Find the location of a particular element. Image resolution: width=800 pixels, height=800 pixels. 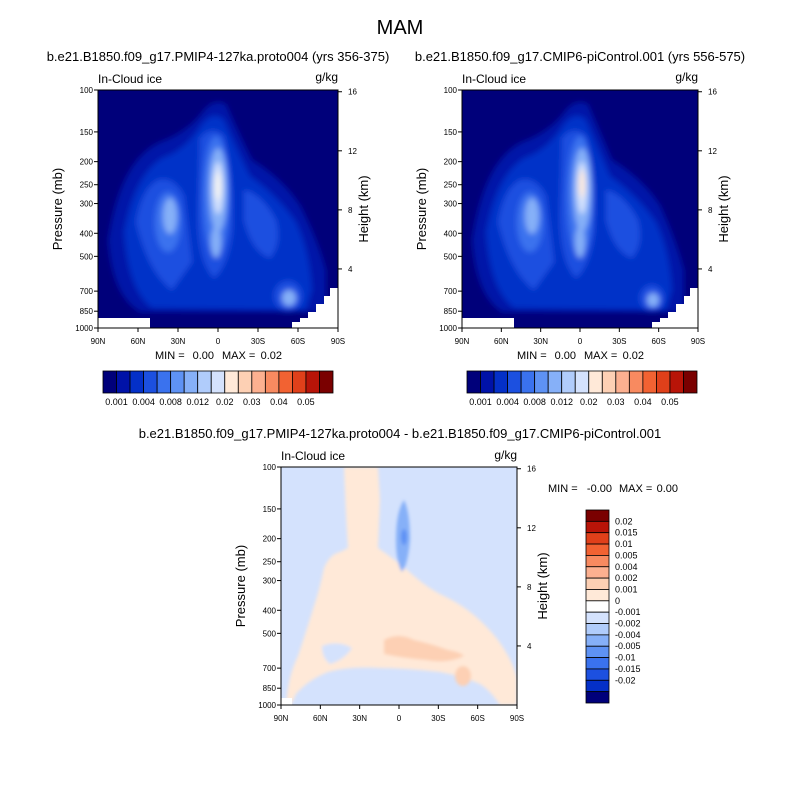

panel-right-ytick-label: 700 is located at coordinates (451, 291).